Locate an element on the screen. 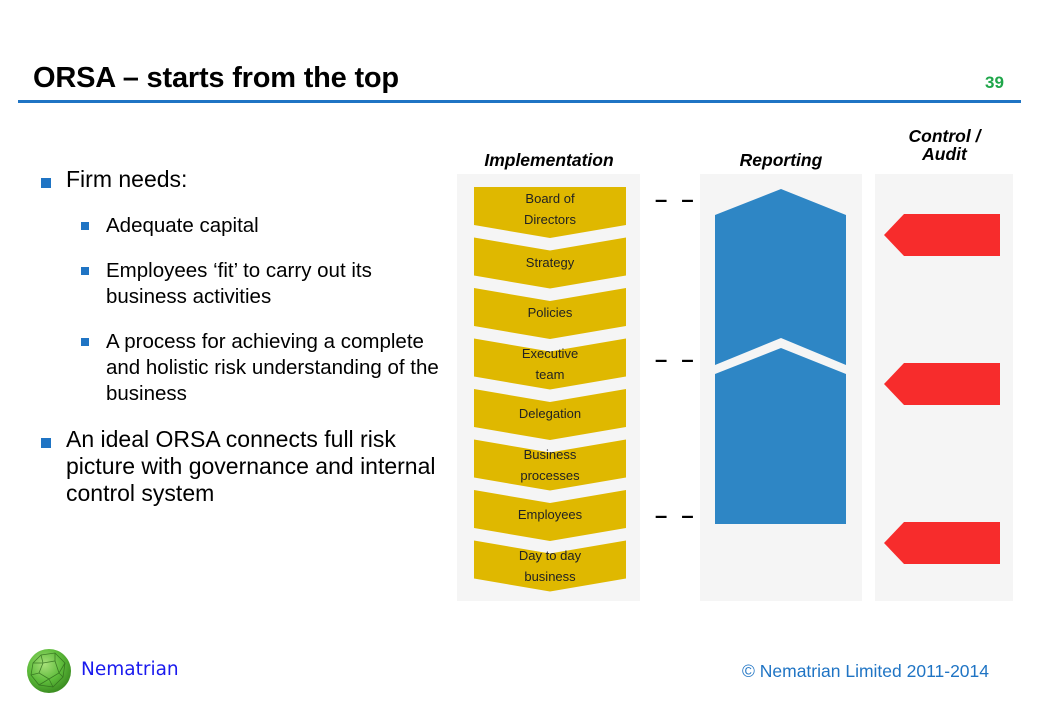 The height and width of the screenshot is (720, 1040). column-header-reporting: Reporting is located at coordinates (781, 160).